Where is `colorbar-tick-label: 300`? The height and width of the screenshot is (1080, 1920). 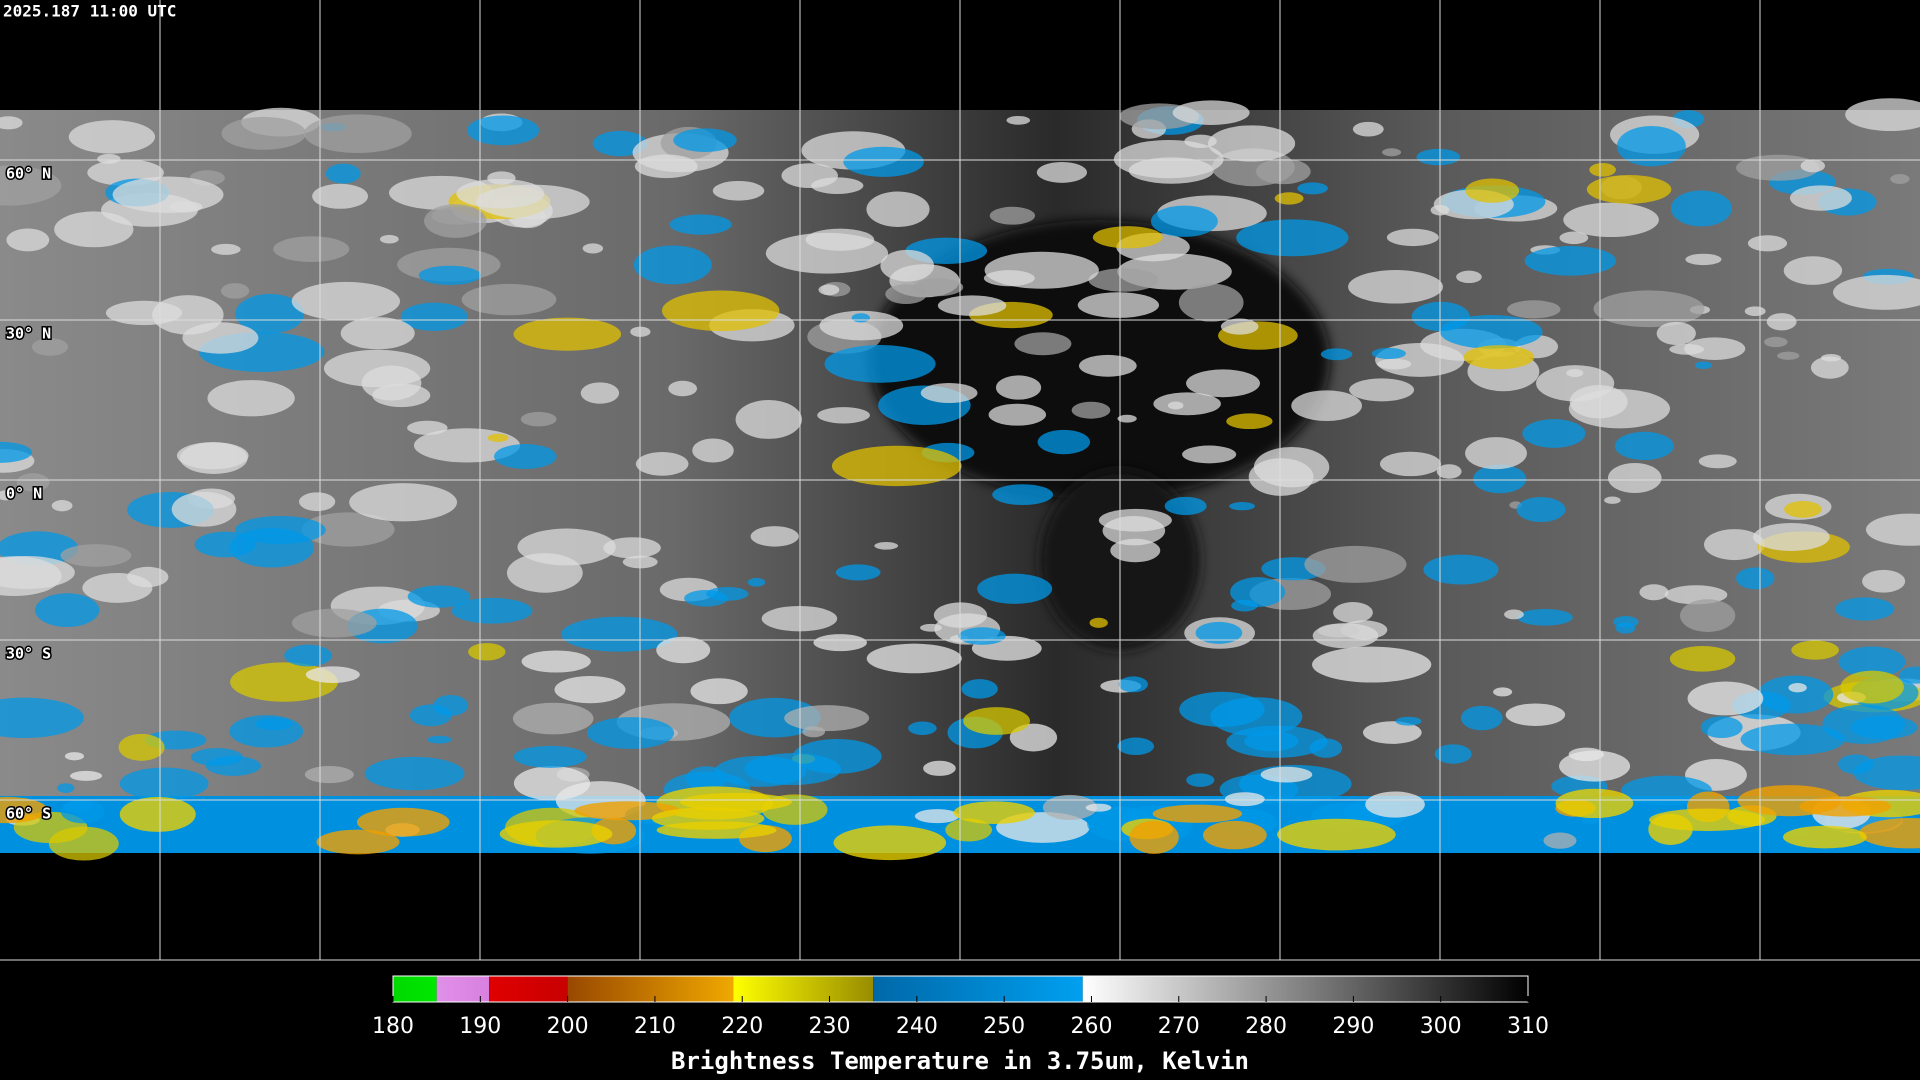
colorbar-tick-label: 300 is located at coordinates (1441, 1026).